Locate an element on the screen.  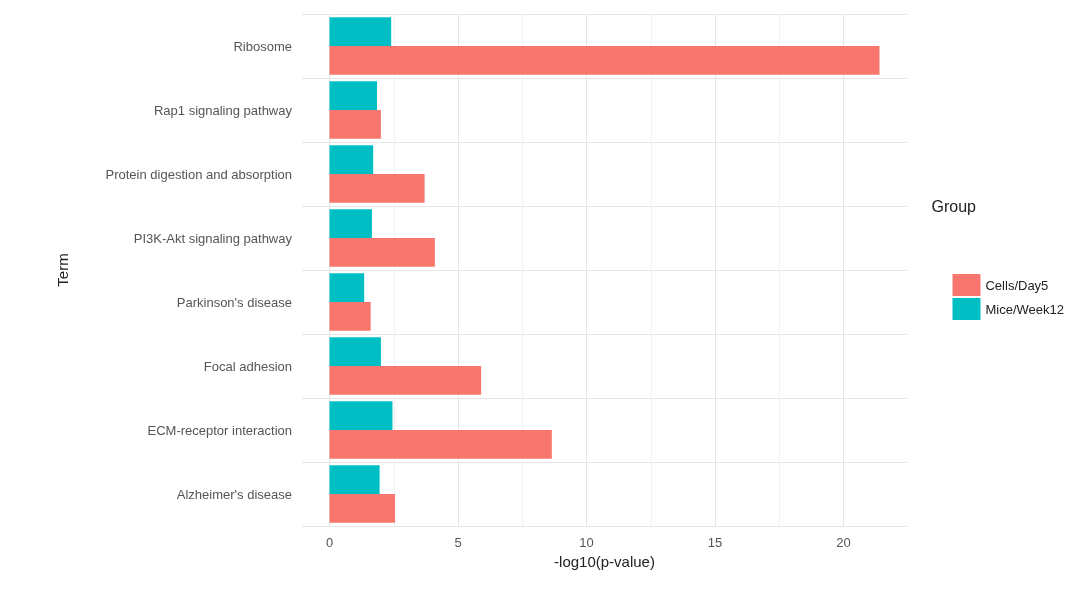
y-tick-label: Alzheimer's disease is located at coordinates (234, 494).